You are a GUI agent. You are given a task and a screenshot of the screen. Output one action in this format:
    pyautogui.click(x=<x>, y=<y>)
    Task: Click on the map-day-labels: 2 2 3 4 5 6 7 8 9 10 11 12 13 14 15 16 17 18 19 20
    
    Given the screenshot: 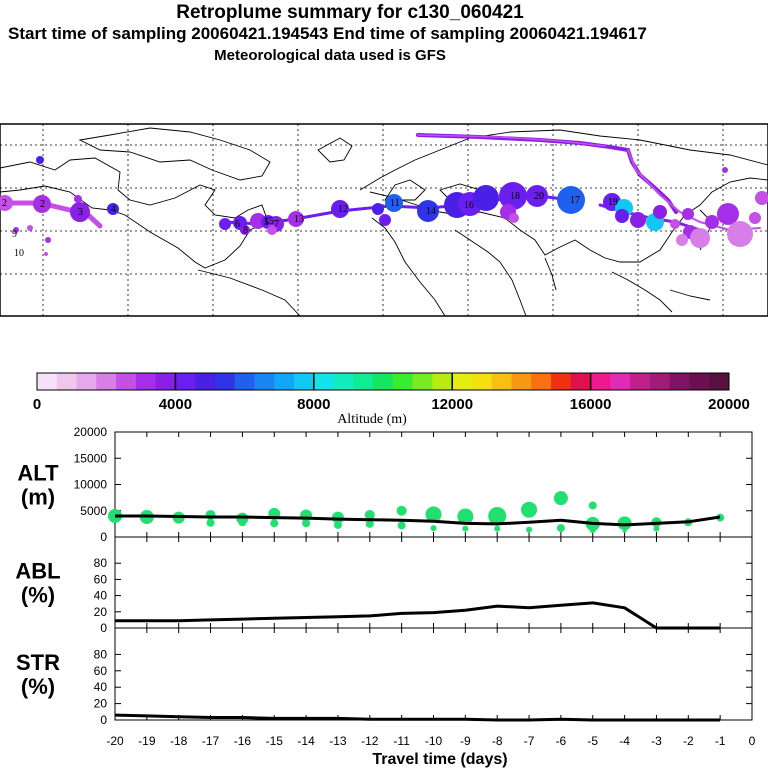 What is the action you would take?
    pyautogui.click(x=310, y=225)
    